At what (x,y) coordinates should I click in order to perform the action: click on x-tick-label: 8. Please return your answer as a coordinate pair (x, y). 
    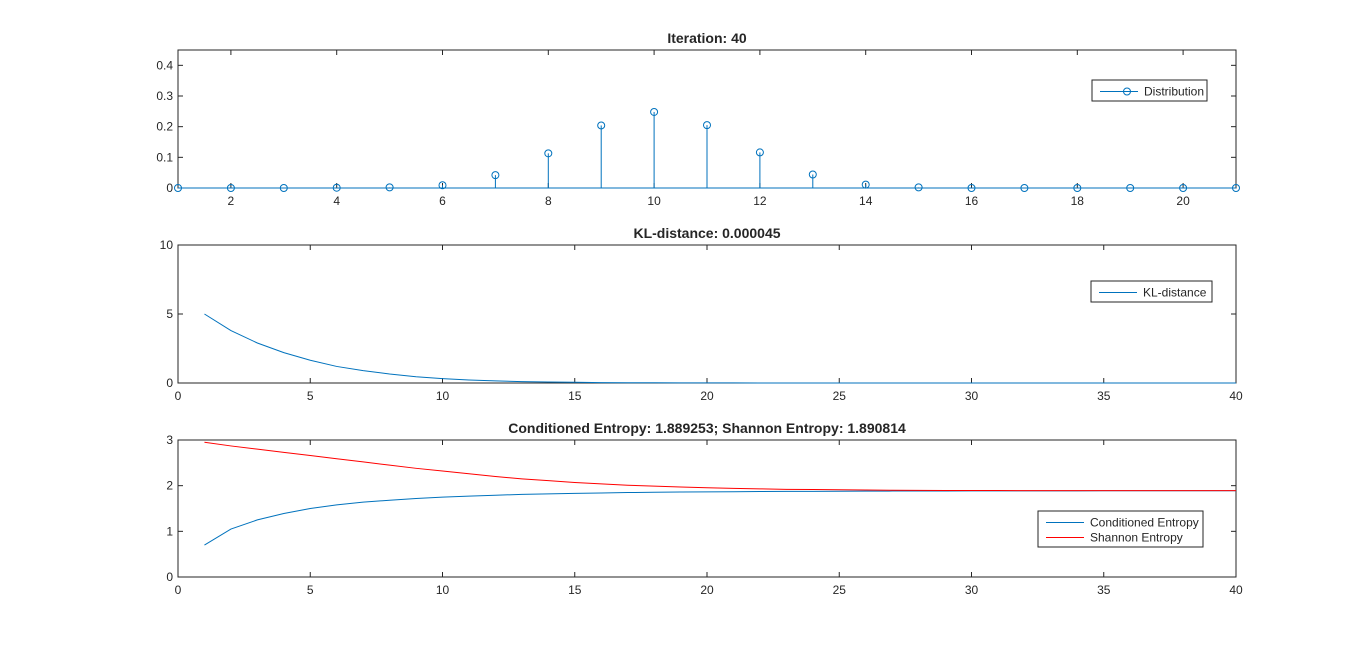
    Looking at the image, I should click on (548, 201).